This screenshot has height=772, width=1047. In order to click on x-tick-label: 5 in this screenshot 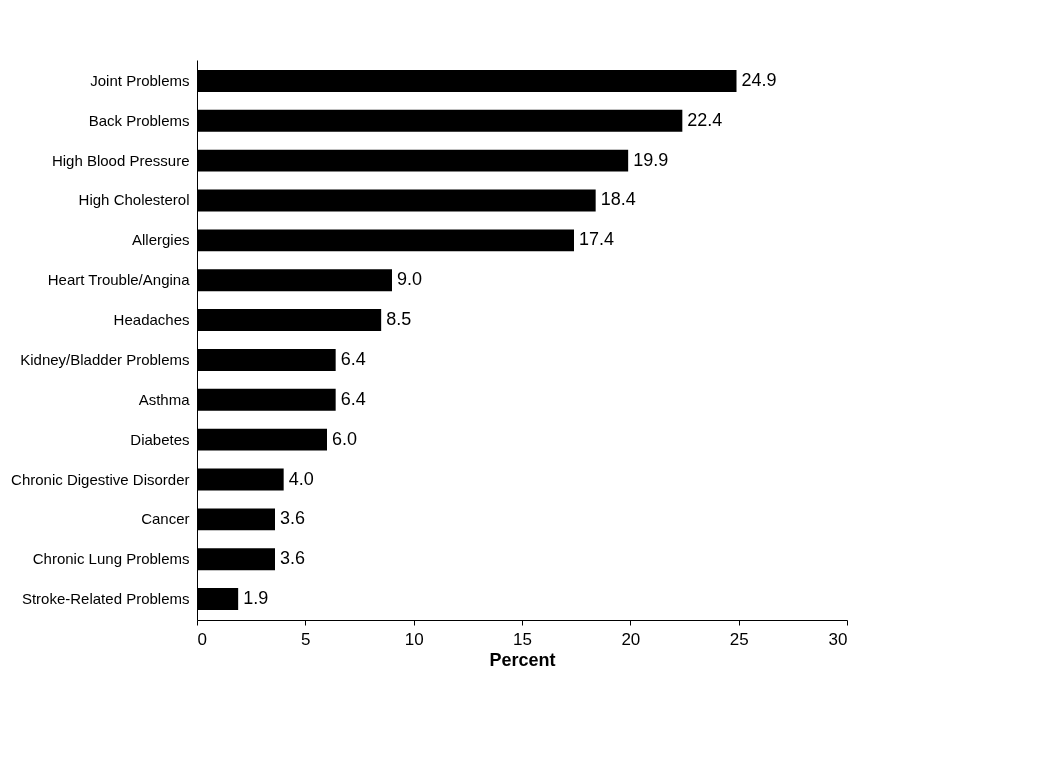, I will do `click(306, 639)`.